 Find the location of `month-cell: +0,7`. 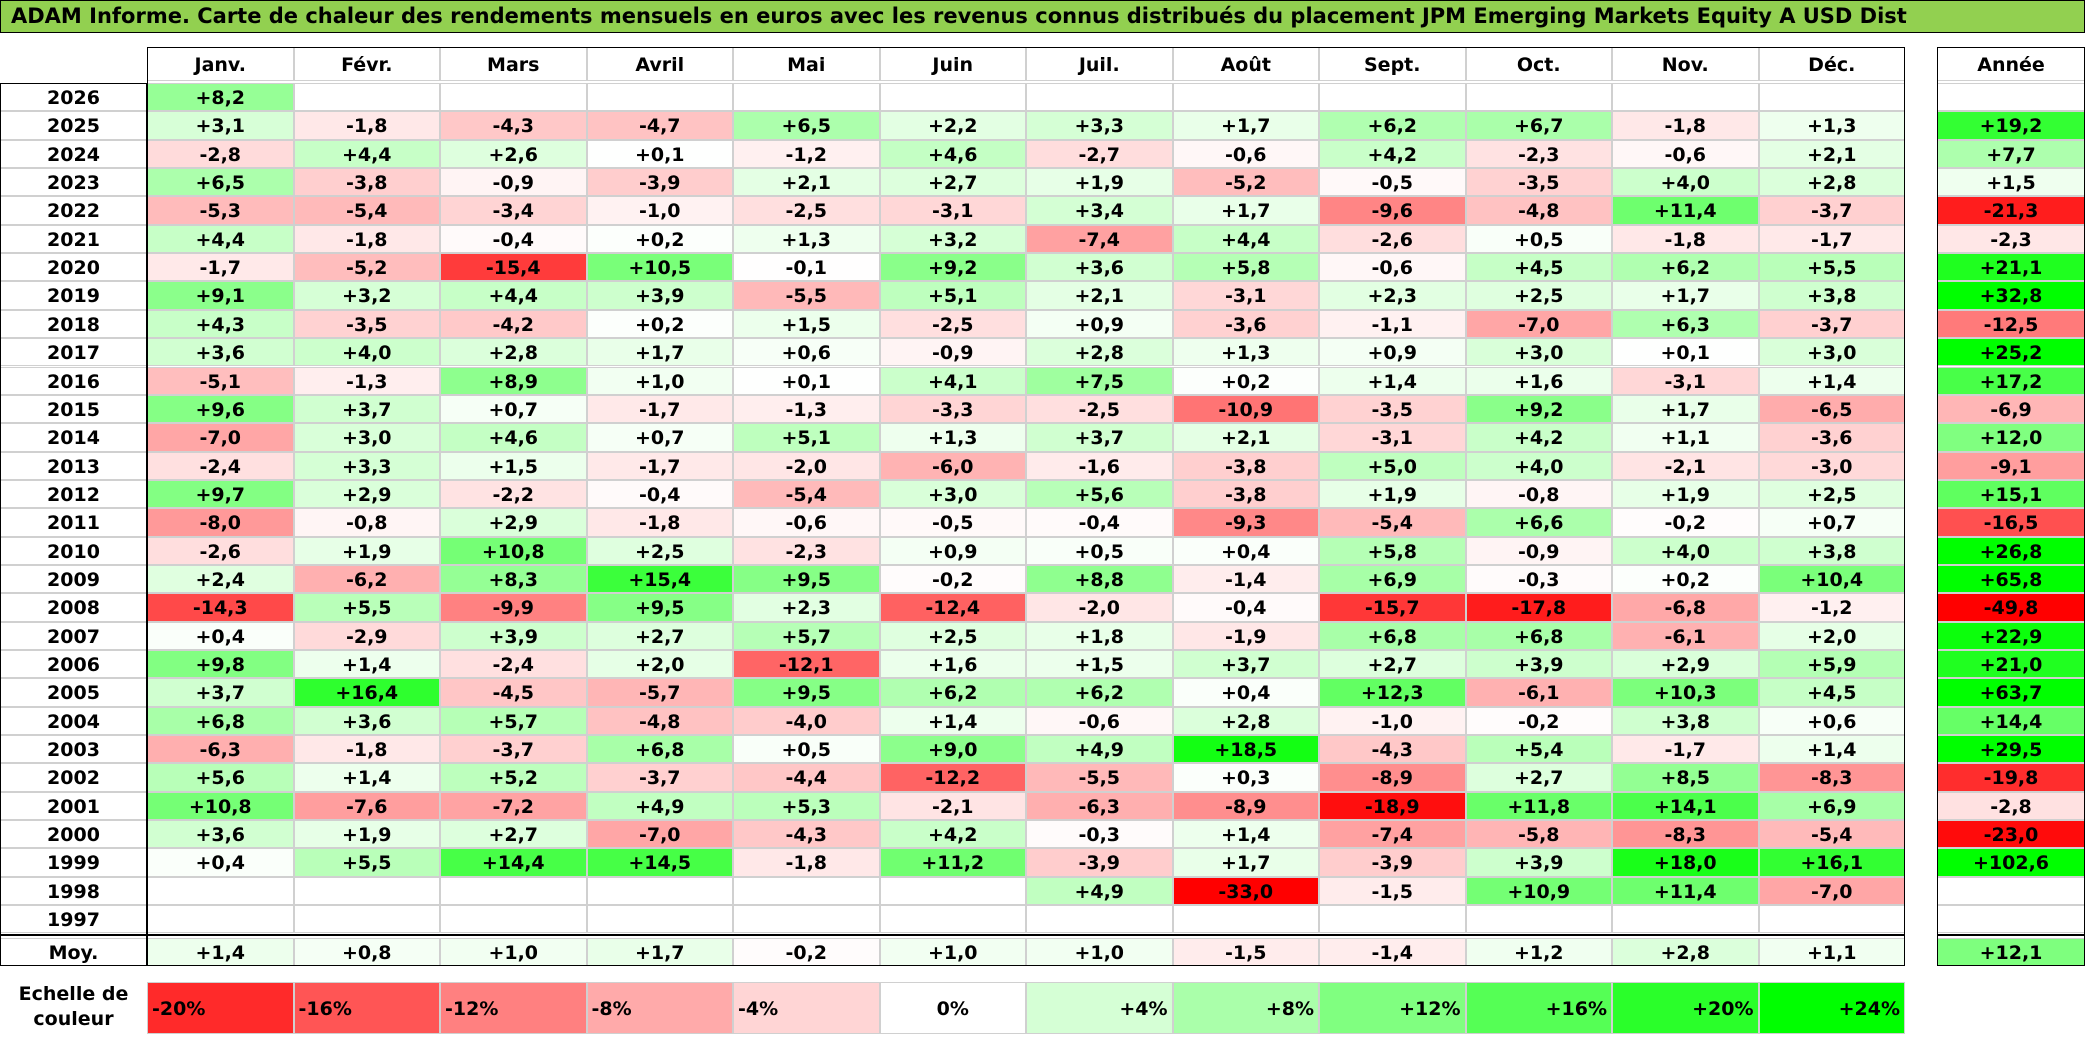

month-cell: +0,7 is located at coordinates (1831, 522).